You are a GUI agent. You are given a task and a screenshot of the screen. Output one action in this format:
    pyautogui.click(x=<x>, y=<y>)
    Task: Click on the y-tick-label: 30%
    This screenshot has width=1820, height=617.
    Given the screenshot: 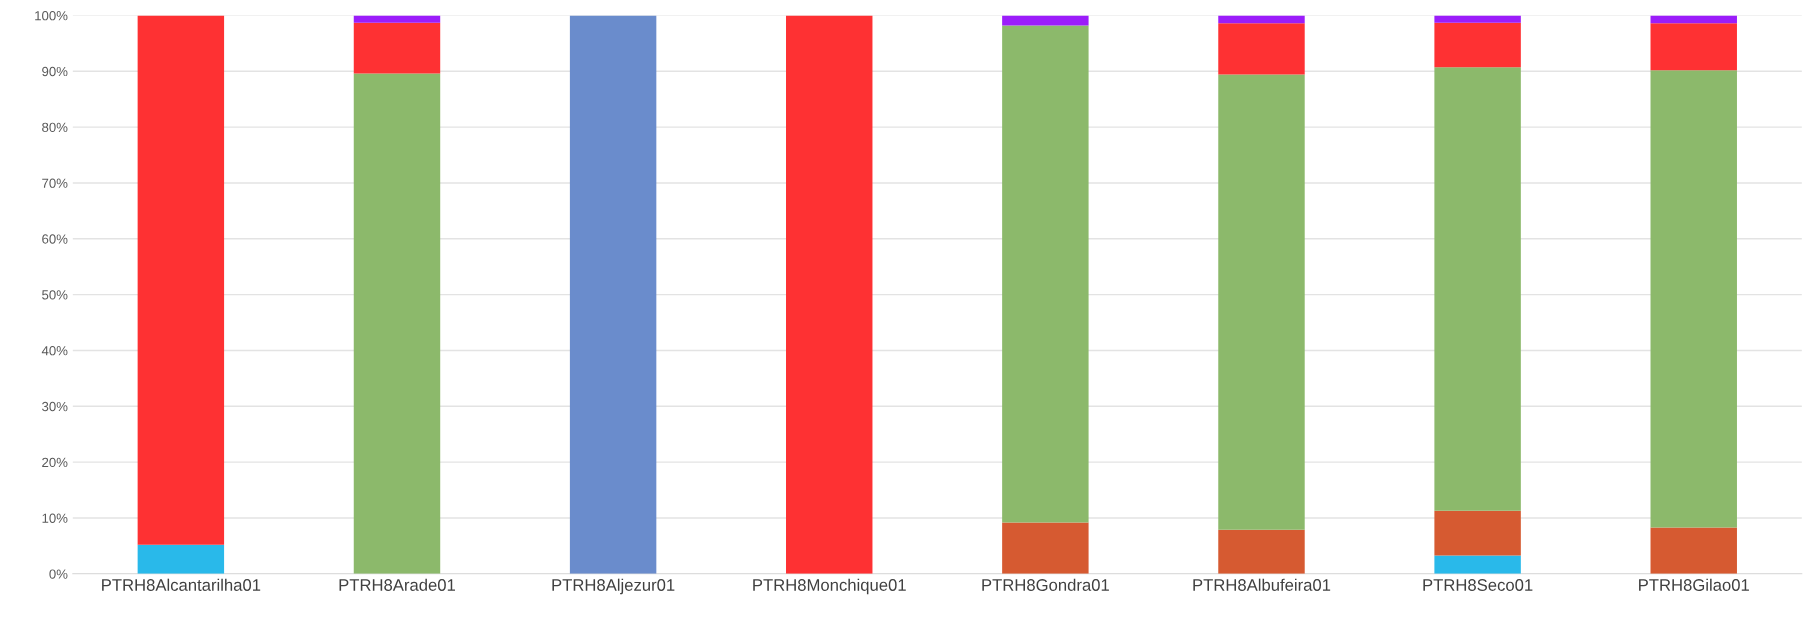 What is the action you would take?
    pyautogui.click(x=55, y=406)
    